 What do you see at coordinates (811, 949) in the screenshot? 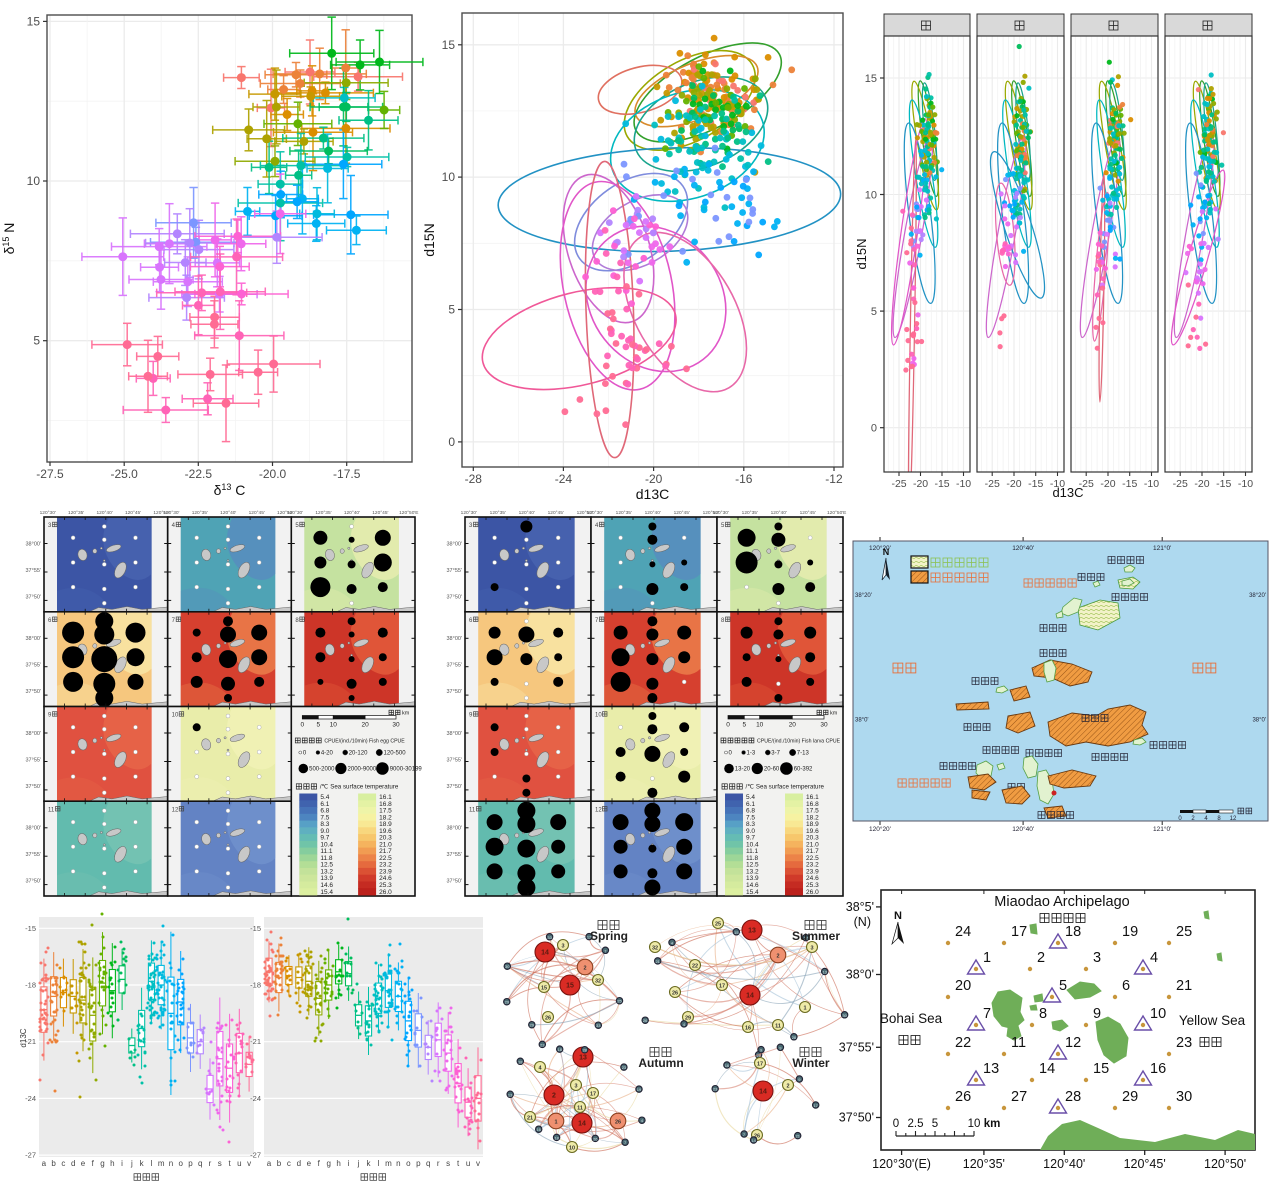
I see `svg-text: 3` at bounding box center [811, 949].